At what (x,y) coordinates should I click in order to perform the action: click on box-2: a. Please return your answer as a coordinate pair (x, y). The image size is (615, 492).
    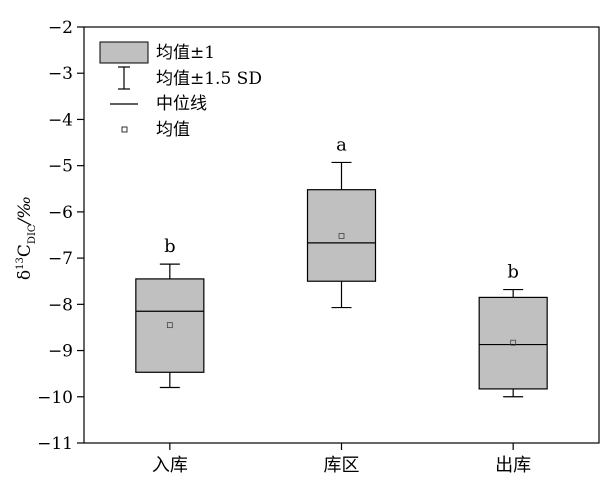
    Looking at the image, I should click on (341, 221).